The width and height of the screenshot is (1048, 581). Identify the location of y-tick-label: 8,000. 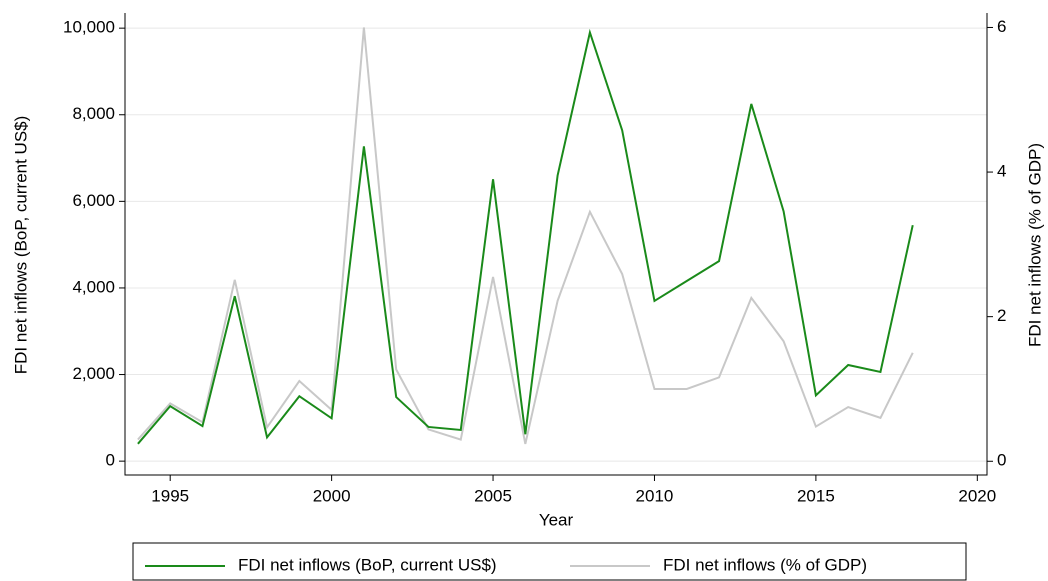
(93, 113).